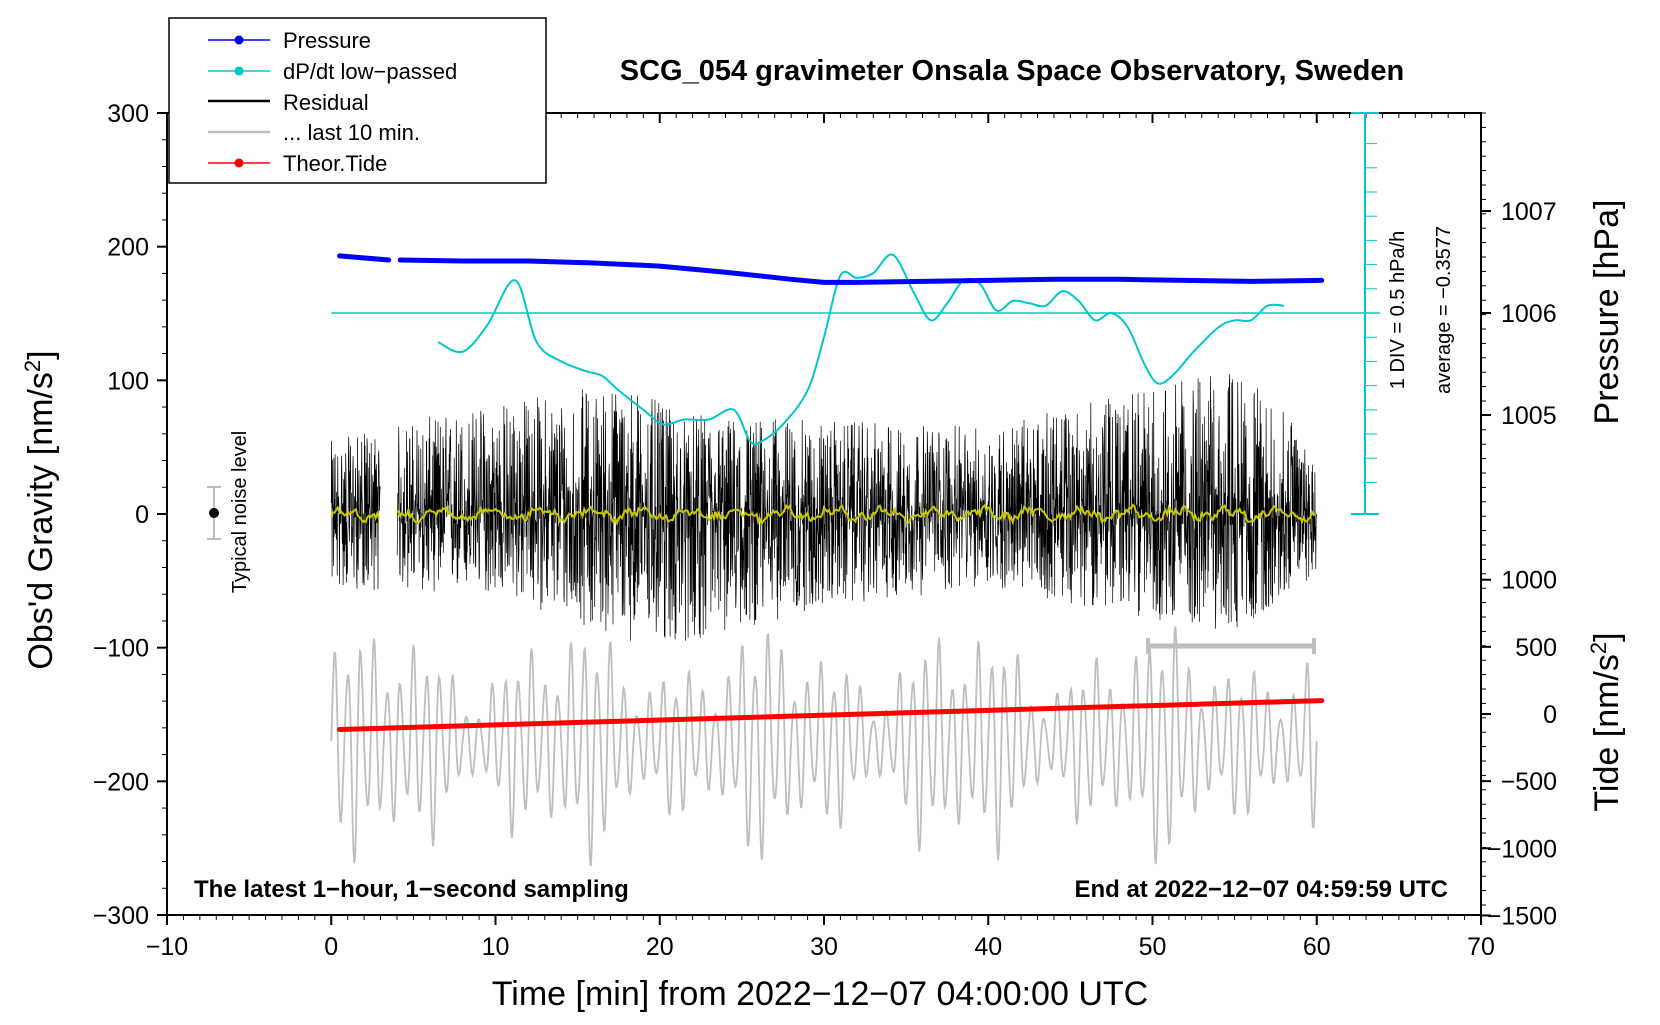 The image size is (1660, 1025). Describe the element at coordinates (1481, 947) in the screenshot. I see `x-tick-label: 70` at that location.